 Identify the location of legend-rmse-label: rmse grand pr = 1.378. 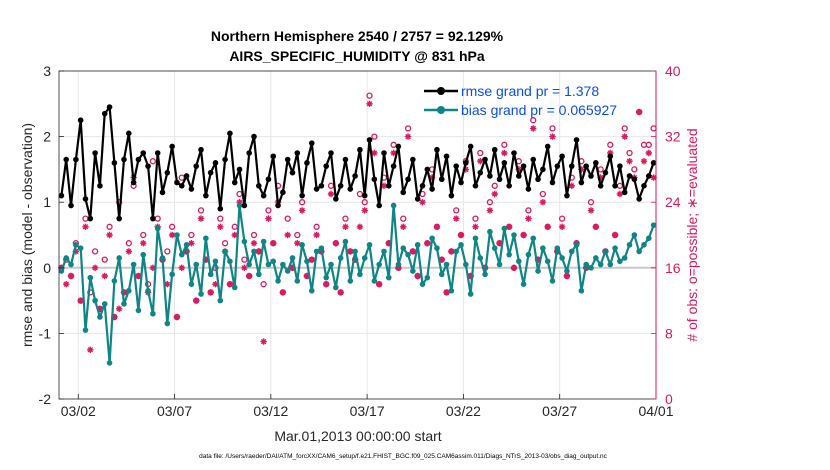
(530, 91).